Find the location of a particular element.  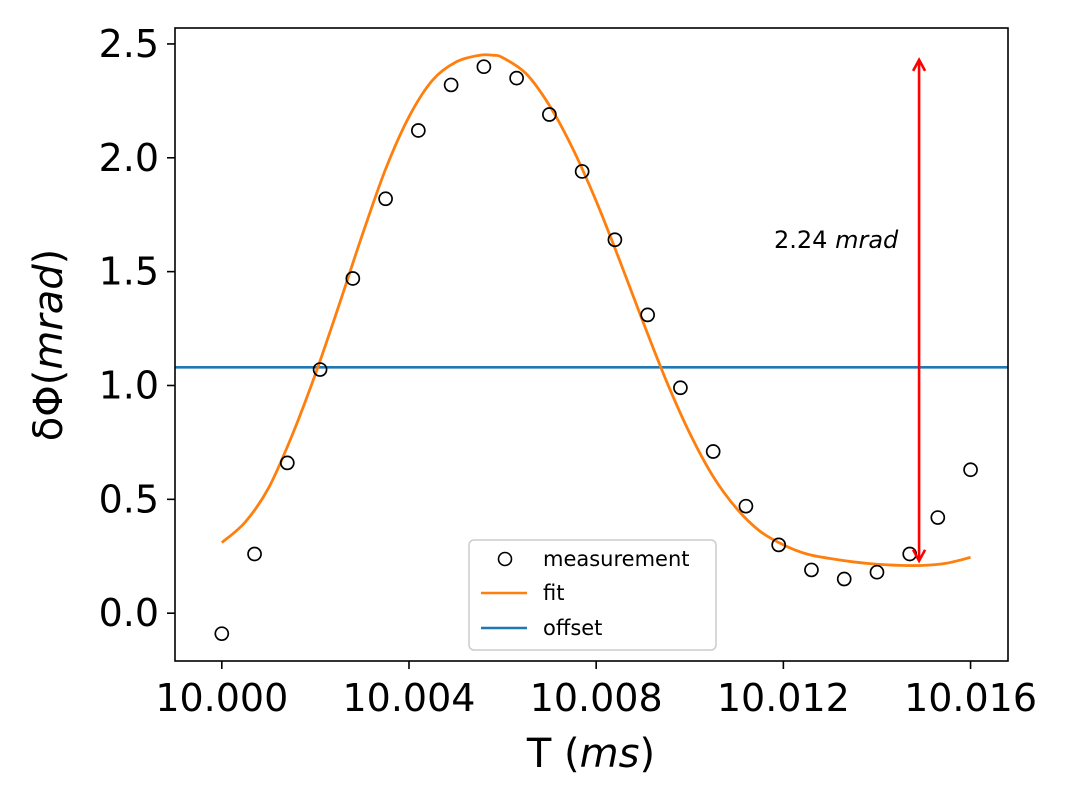

x-tick-label: 10.000 is located at coordinates (221, 698).